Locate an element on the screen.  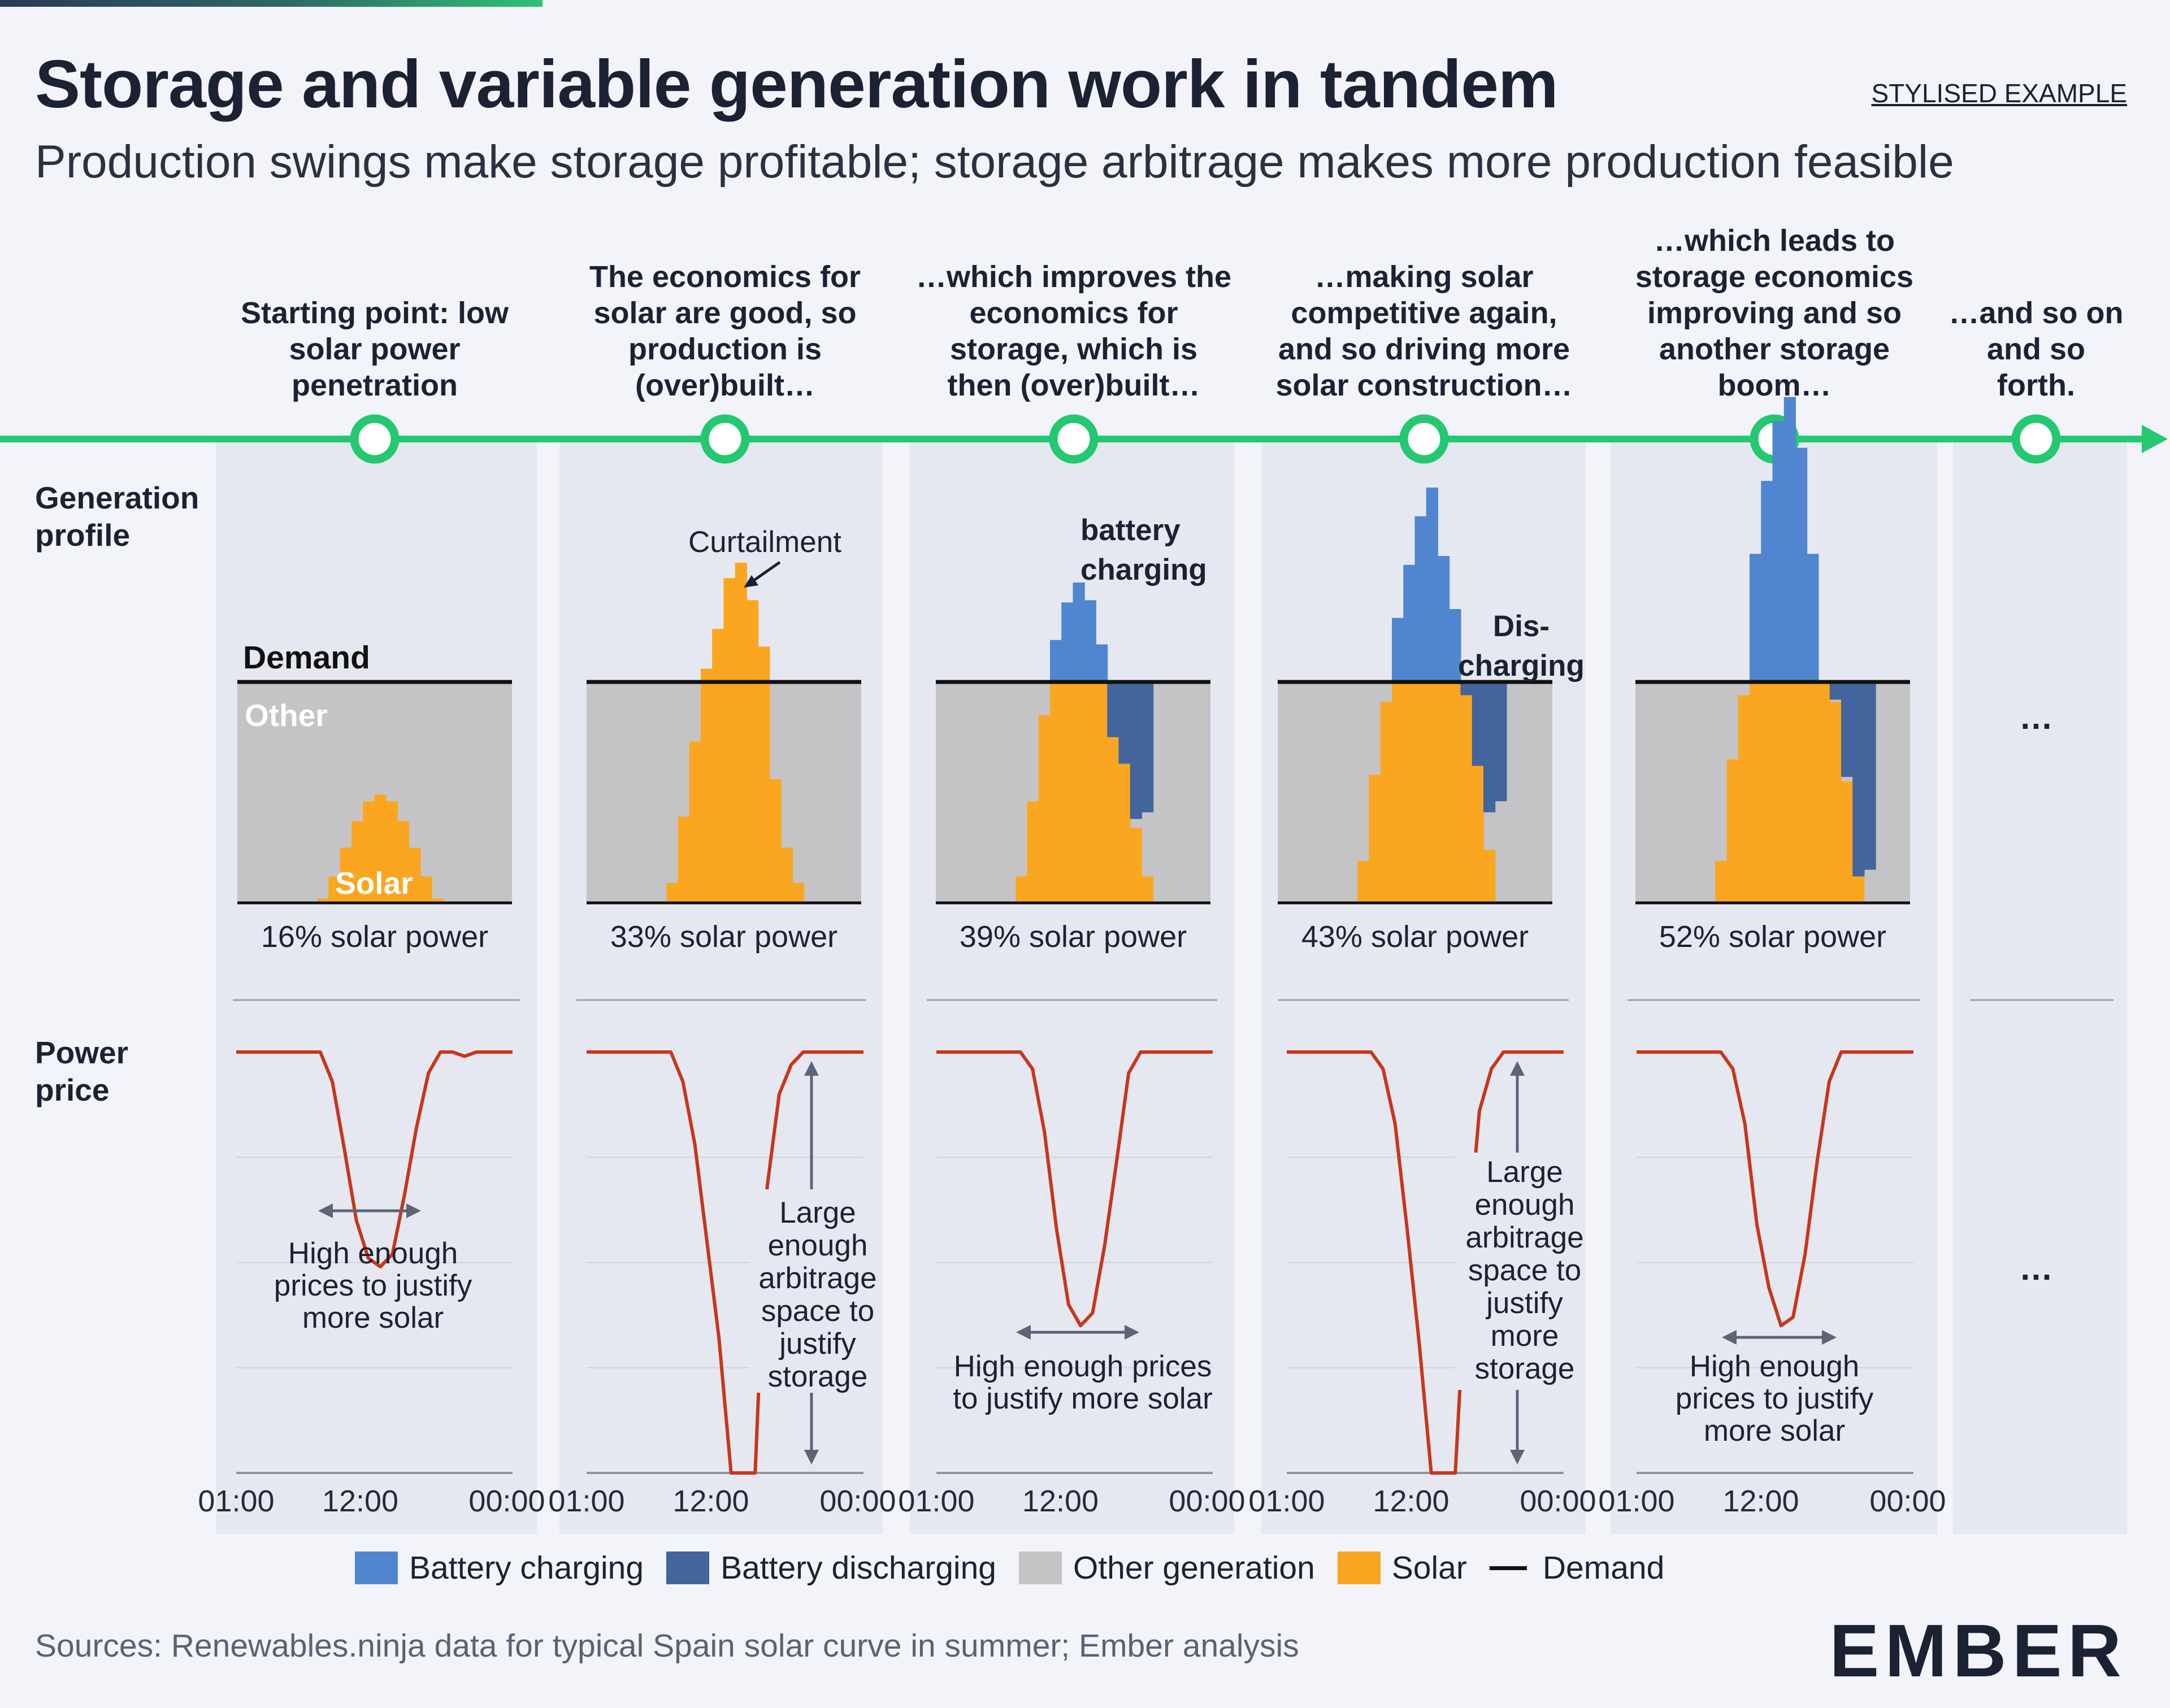
step-1-text-line-2: solar power is located at coordinates (374, 349).